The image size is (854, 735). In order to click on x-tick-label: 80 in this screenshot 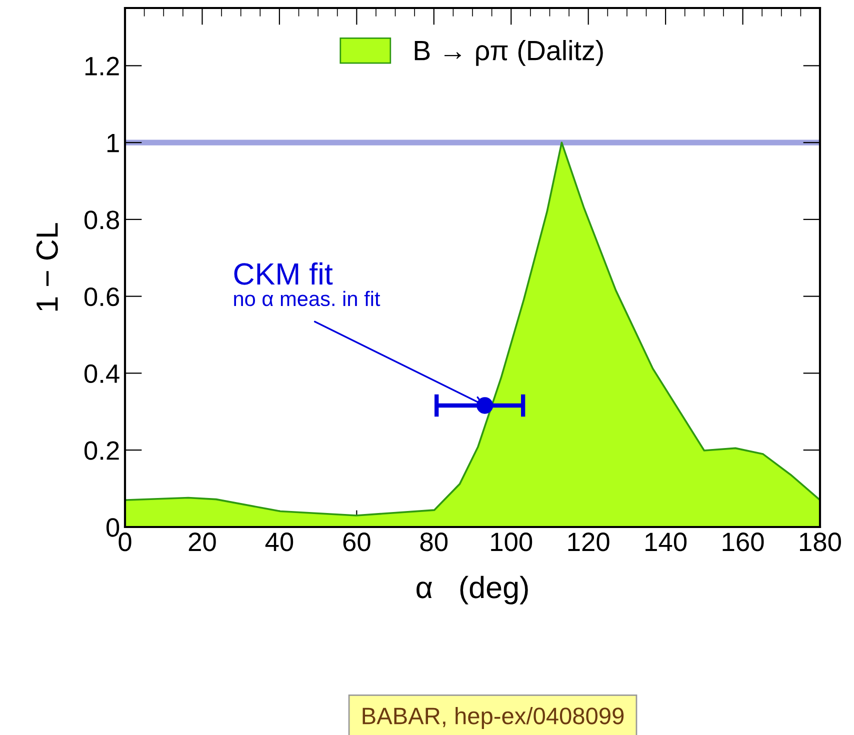, I will do `click(434, 542)`.